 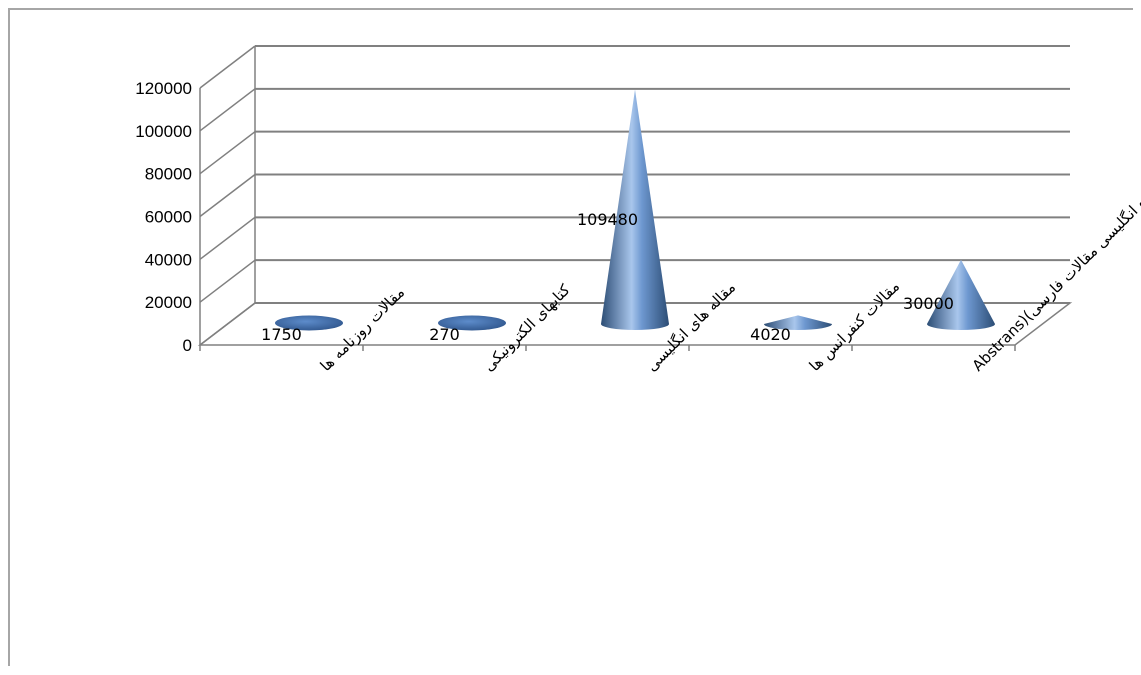 I want to click on category-label: چکیده انگلیسی مقالات فارسی)(Abstrans, so click(x=1055, y=273).